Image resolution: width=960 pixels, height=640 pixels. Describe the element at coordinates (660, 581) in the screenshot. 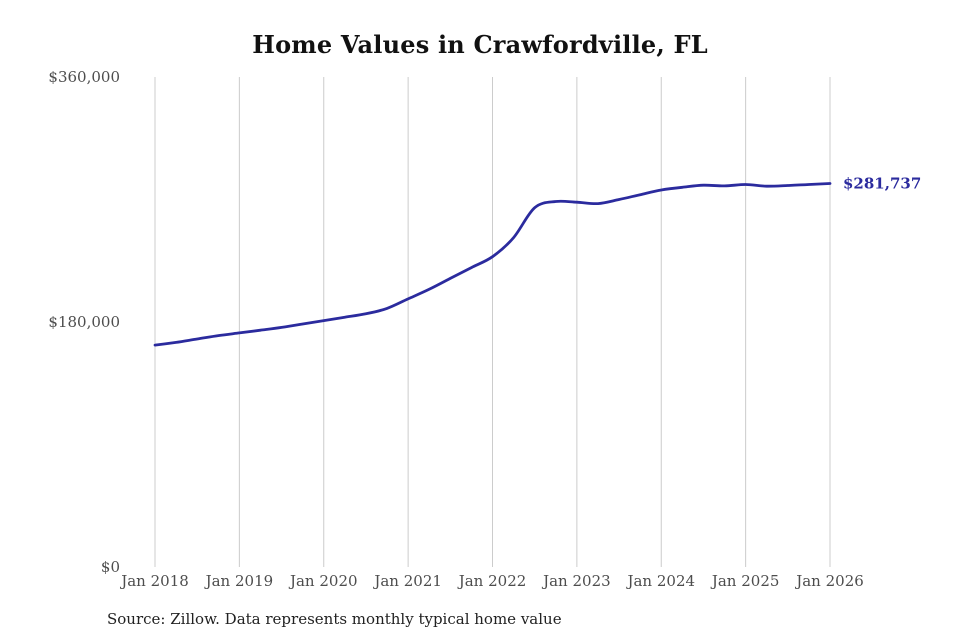

I see `x-axis-tick-label: Jan 2024` at that location.